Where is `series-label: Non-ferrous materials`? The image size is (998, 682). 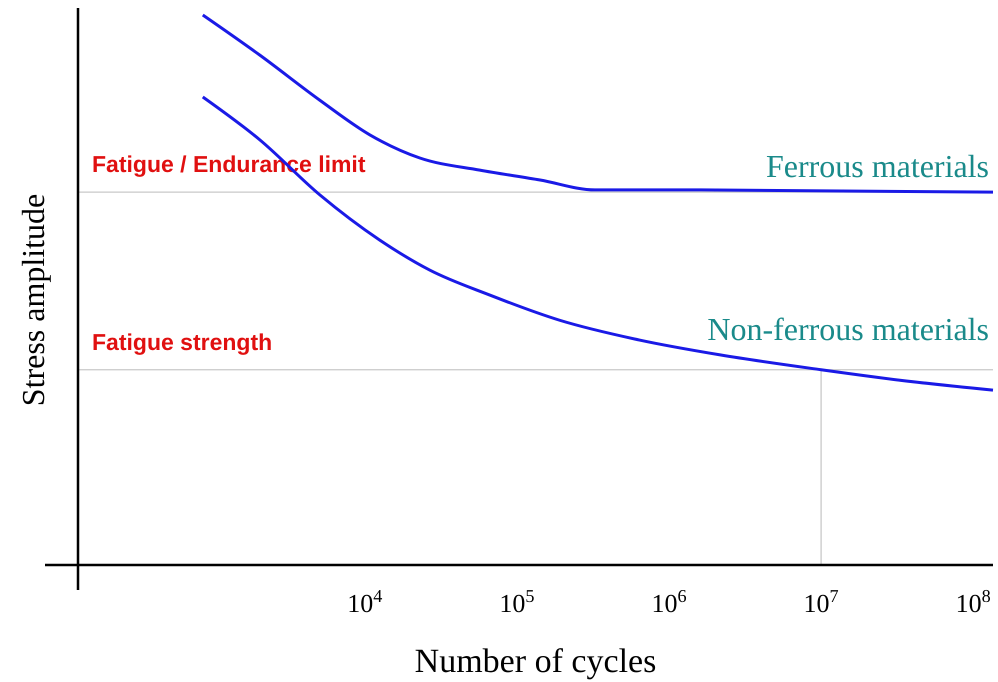 series-label: Non-ferrous materials is located at coordinates (848, 328).